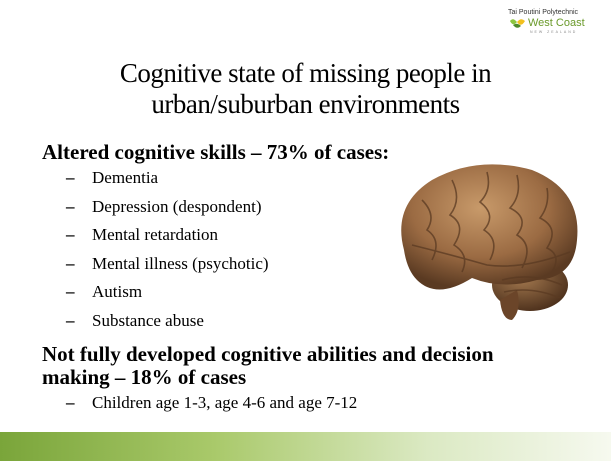 The width and height of the screenshot is (611, 461). I want to click on bullet-item: Mental retardation, so click(142, 235).